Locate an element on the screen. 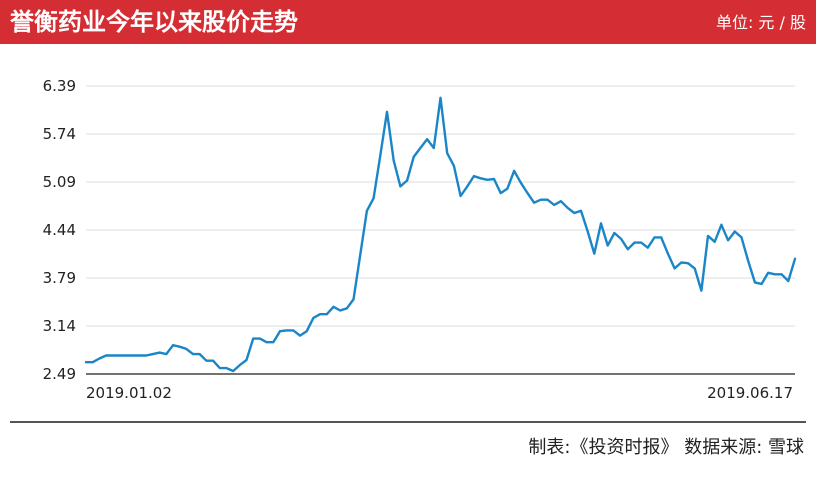  y-tick-label-3: 4.44 is located at coordinates (59, 230).